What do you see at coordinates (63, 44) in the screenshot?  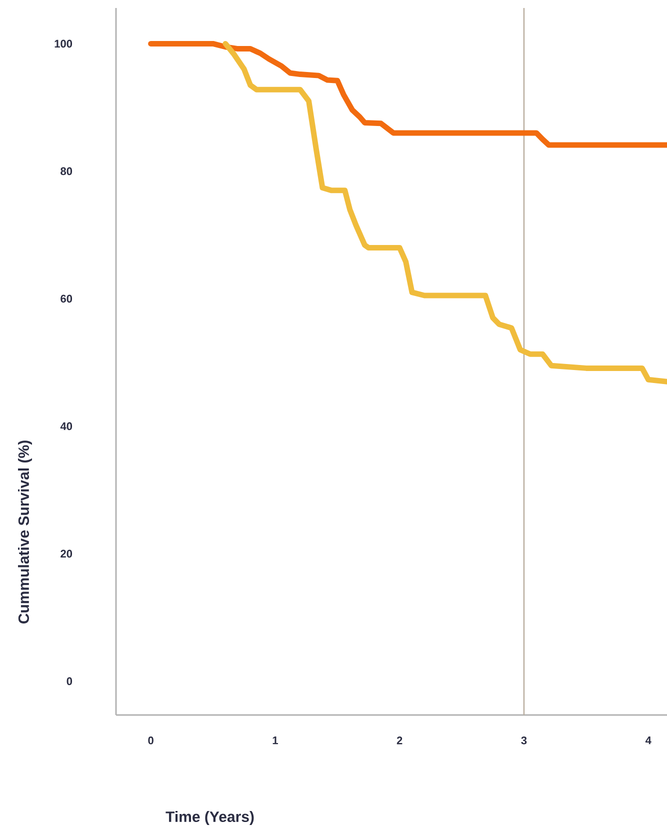 I see `y-tick-label: 100` at bounding box center [63, 44].